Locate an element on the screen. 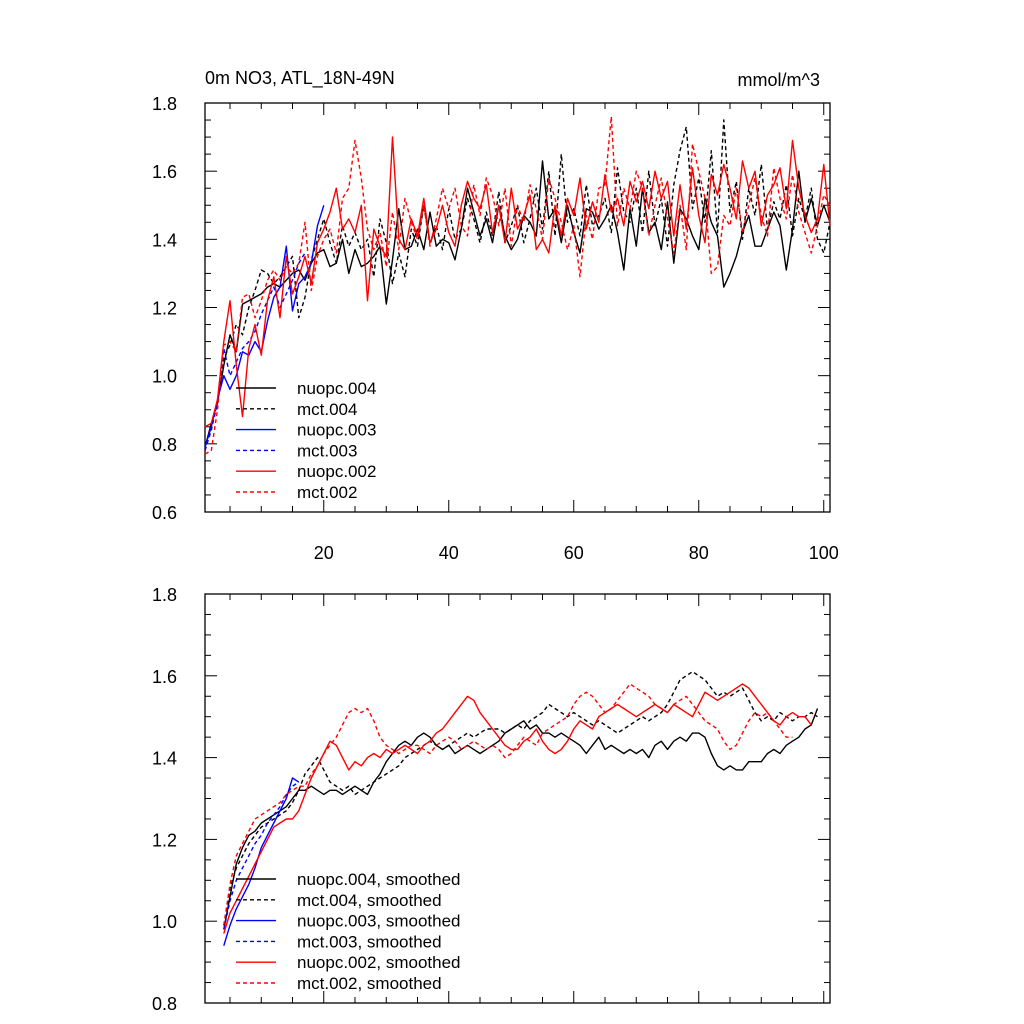  legend-label: mct.002 is located at coordinates (327, 492).